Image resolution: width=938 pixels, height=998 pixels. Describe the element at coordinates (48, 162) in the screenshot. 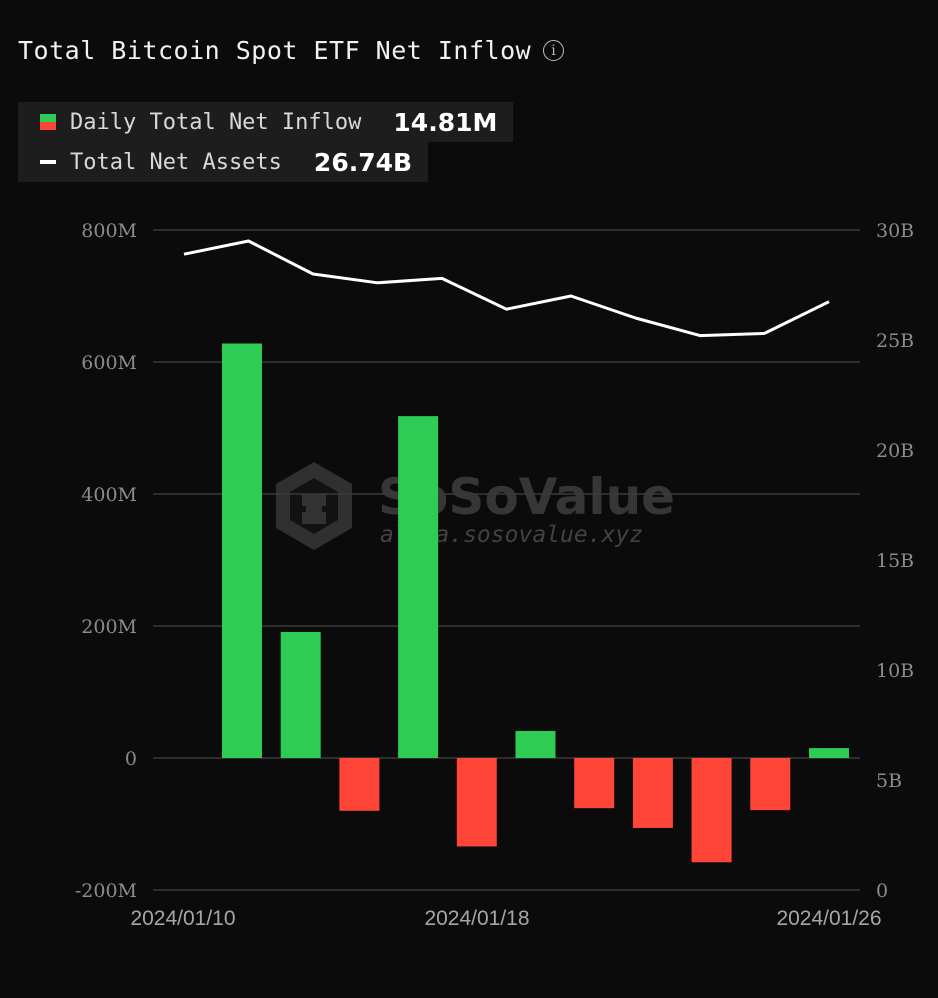

I see `legend-swatch-line` at that location.